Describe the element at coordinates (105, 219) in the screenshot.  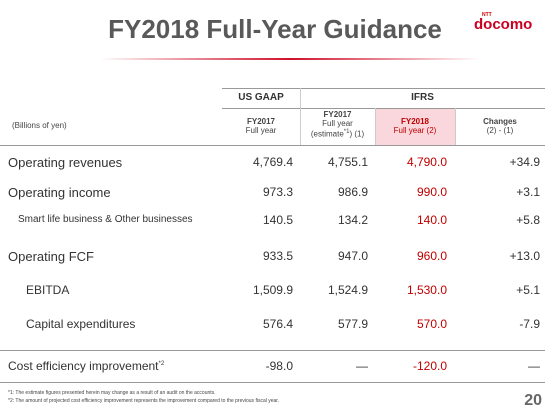
I see `row-label: Smart life business & Other businesses` at that location.